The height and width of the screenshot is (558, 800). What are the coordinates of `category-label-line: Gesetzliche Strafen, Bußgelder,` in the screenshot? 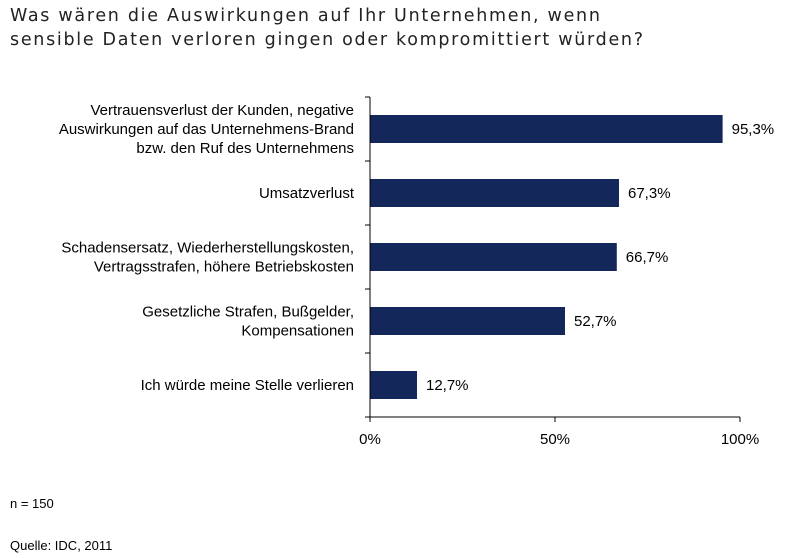 It's located at (248, 312).